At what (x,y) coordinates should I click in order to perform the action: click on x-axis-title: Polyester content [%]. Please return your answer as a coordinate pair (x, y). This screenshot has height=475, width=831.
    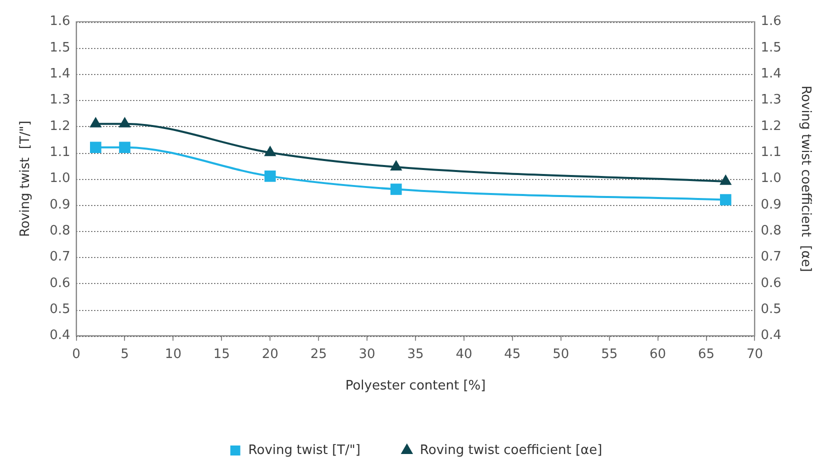
    Looking at the image, I should click on (415, 386).